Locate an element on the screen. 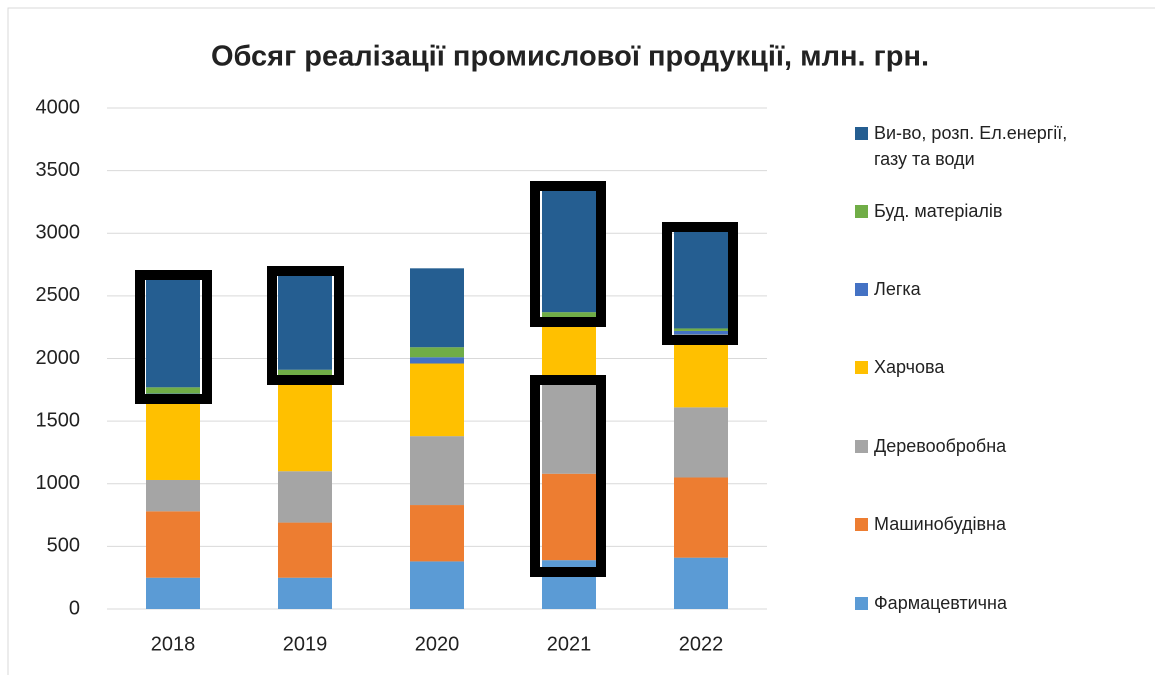 Image resolution: width=1155 pixels, height=675 pixels. legend-item: Фармацевтична is located at coordinates (979, 603).